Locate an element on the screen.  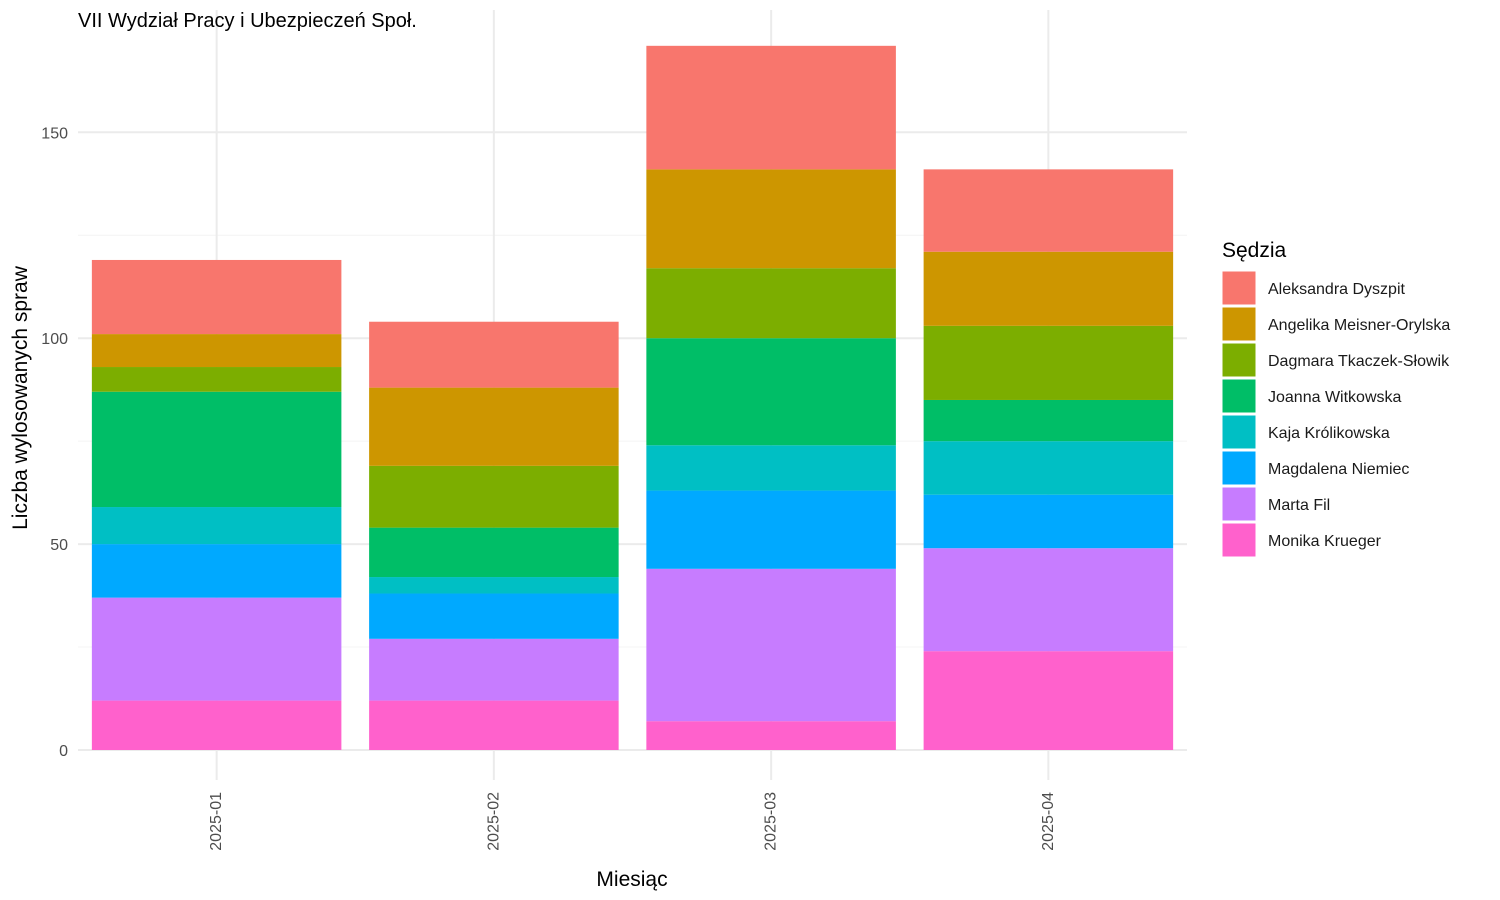
legend-label: Marta Fil is located at coordinates (1299, 505).